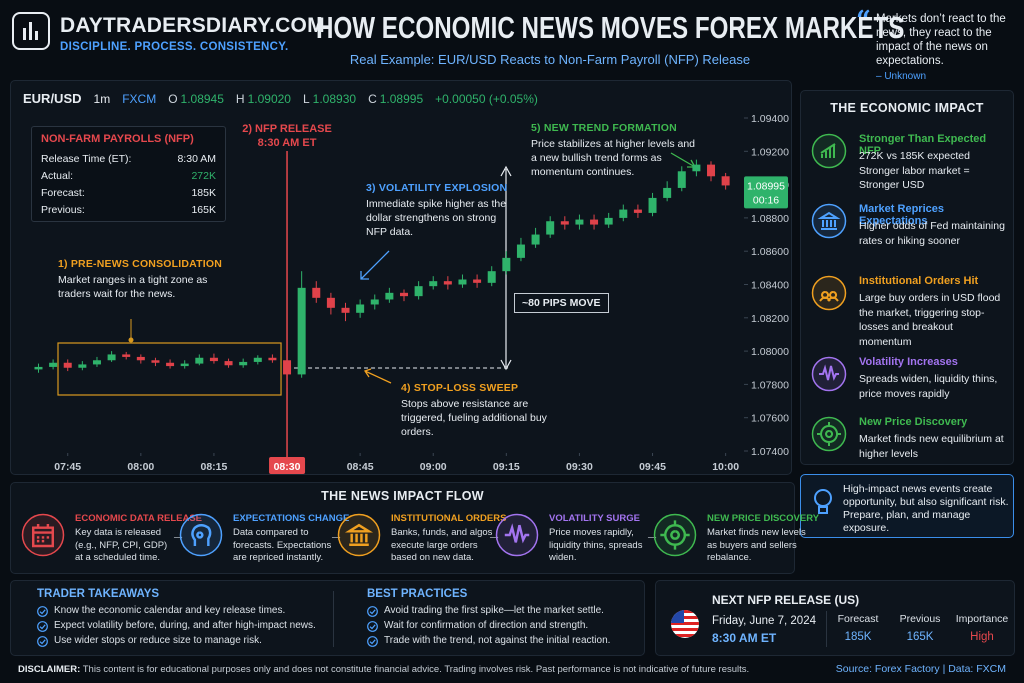 This screenshot has height=683, width=1024. I want to click on quote-change: +0.00050 (+0.05%), so click(486, 99).